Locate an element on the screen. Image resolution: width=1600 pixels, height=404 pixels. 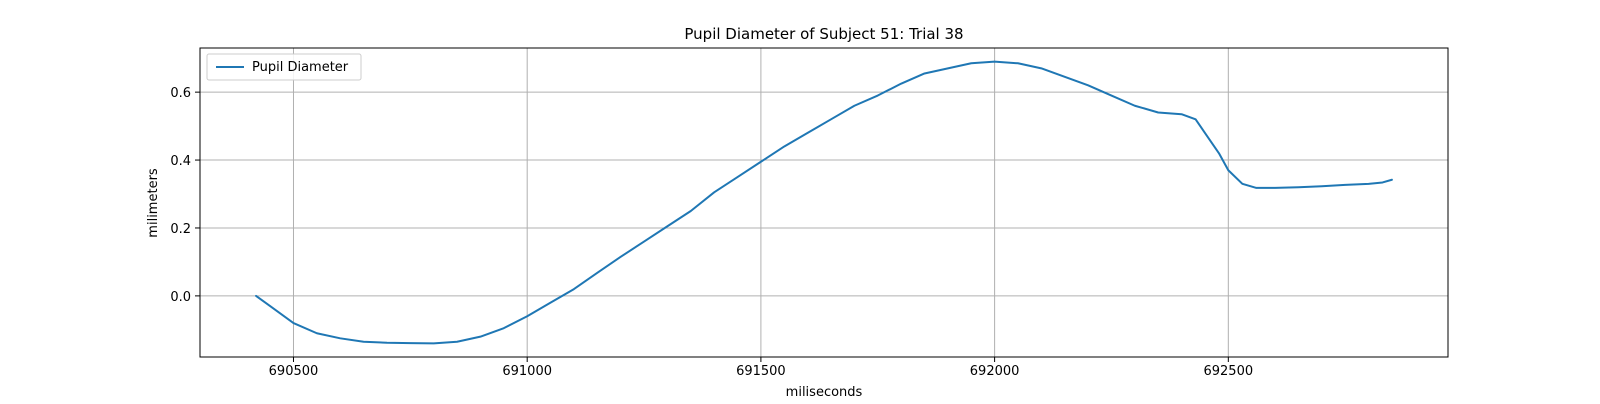
legend: Pupil Diameter is located at coordinates (284, 67).